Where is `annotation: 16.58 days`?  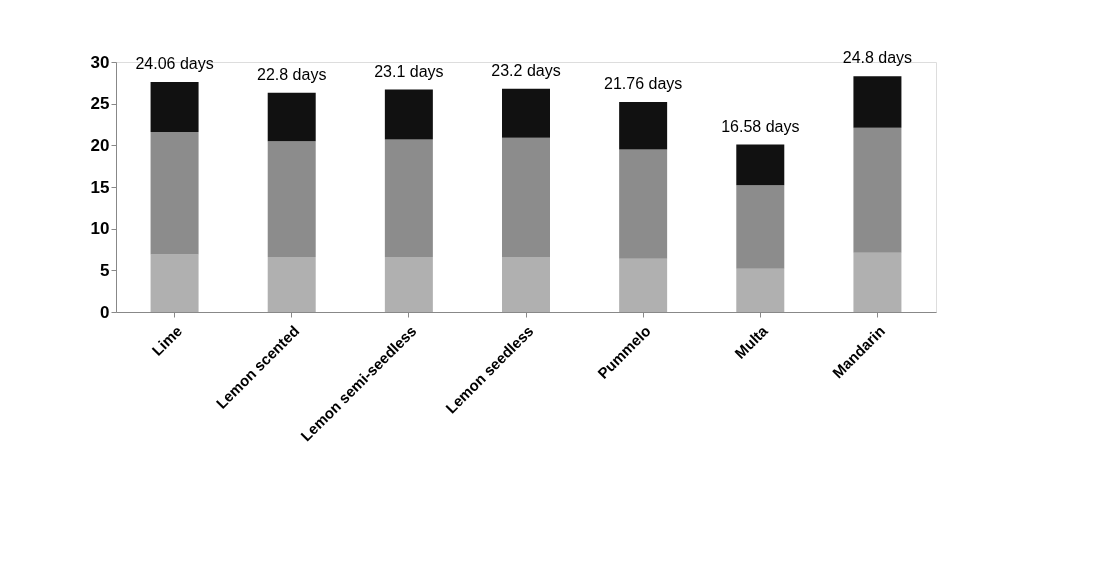 annotation: 16.58 days is located at coordinates (760, 126).